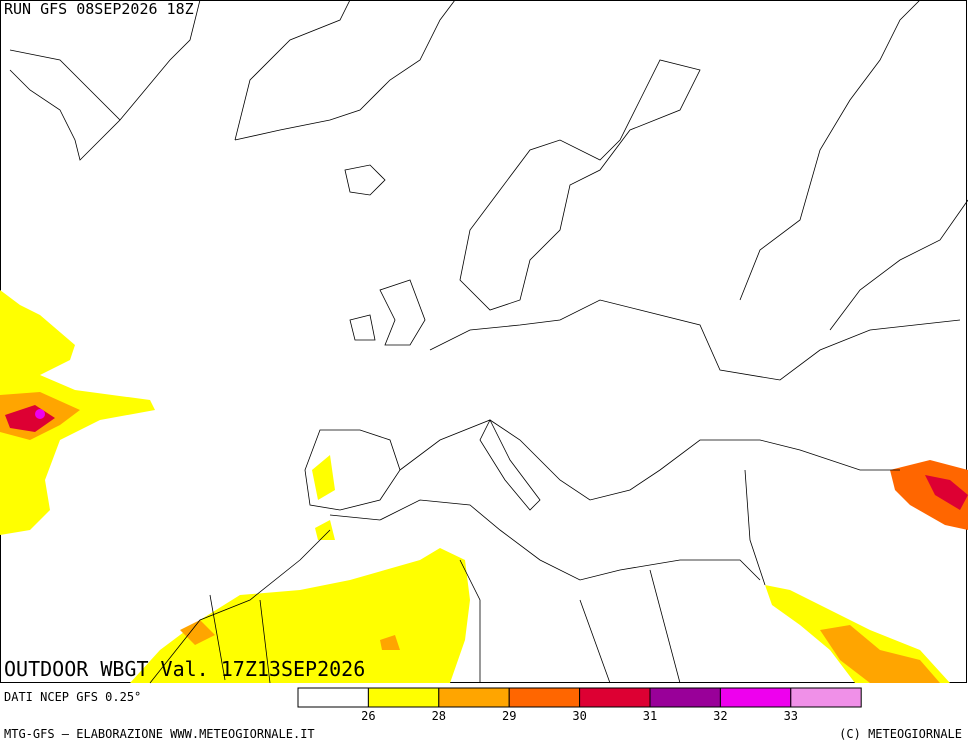 The height and width of the screenshot is (745, 968). Describe the element at coordinates (99, 9) in the screenshot. I see `run-label: RUN GFS 08SEP2026 18Z` at that location.